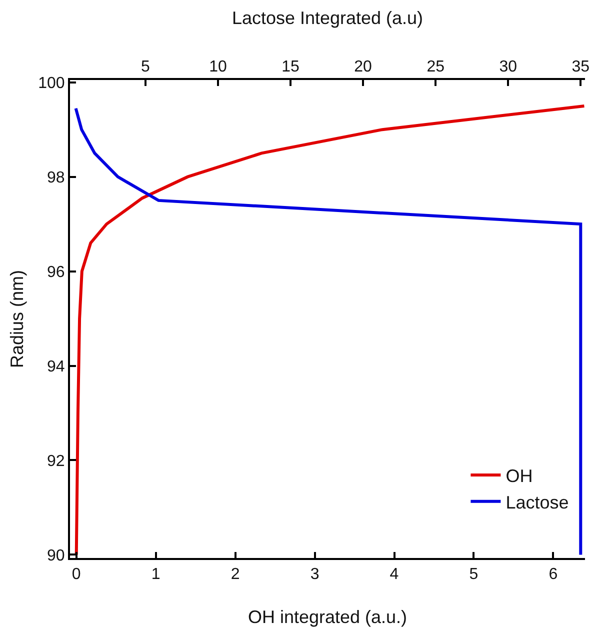  Describe the element at coordinates (56, 461) in the screenshot. I see `y-tick-label: 92` at that location.